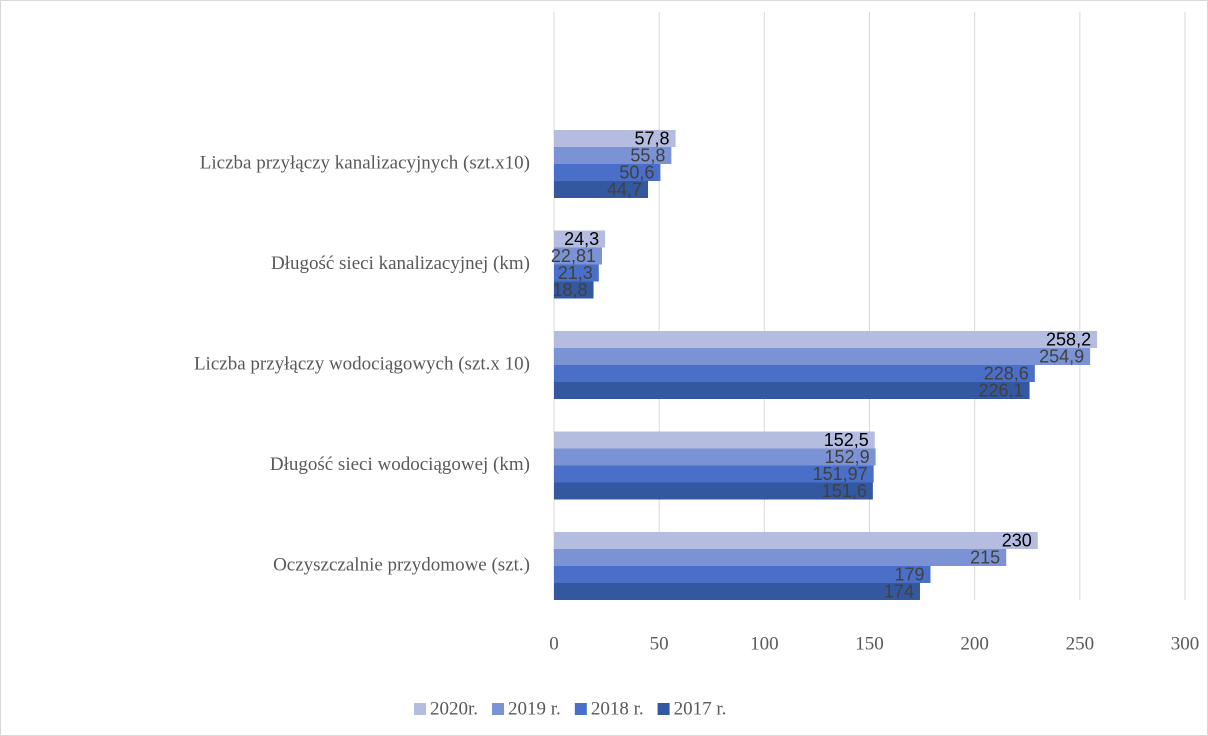 The width and height of the screenshot is (1208, 736). Describe the element at coordinates (400, 464) in the screenshot. I see `y-tick-label: Długość sieci wodociągowej (km)` at that location.